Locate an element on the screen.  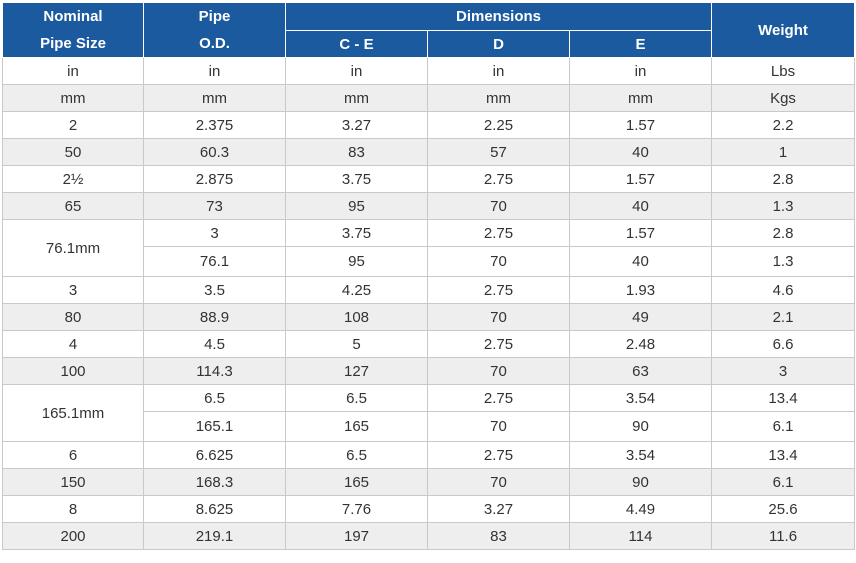
table-row: 100 114.3 127 70 63 3 is located at coordinates (429, 371).